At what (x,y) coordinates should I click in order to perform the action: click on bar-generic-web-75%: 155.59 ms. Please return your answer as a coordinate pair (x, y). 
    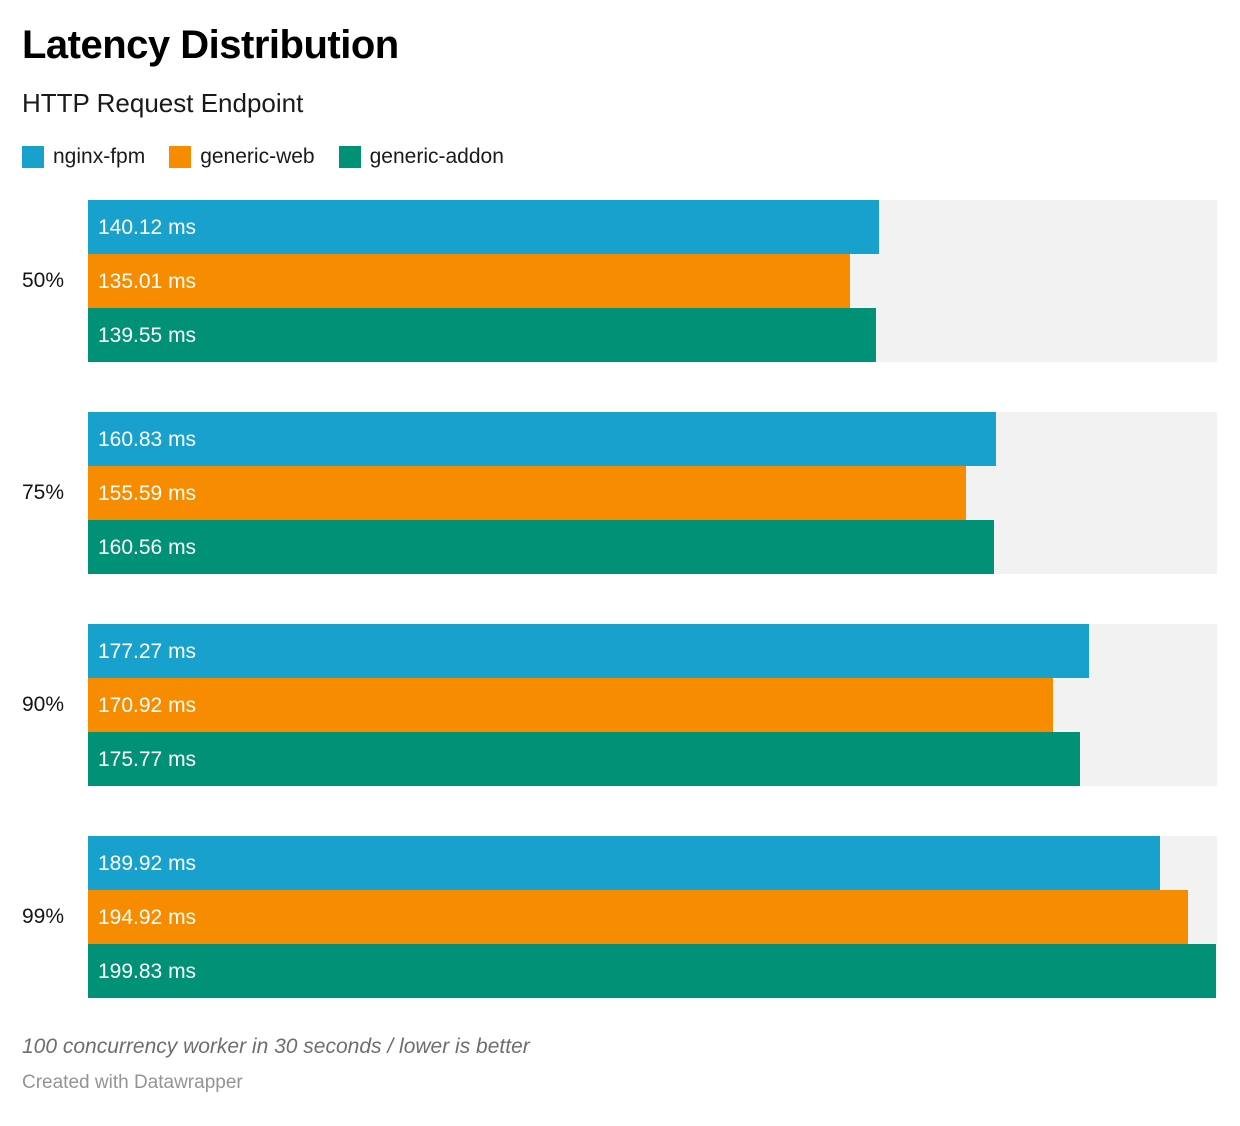
    Looking at the image, I should click on (527, 492).